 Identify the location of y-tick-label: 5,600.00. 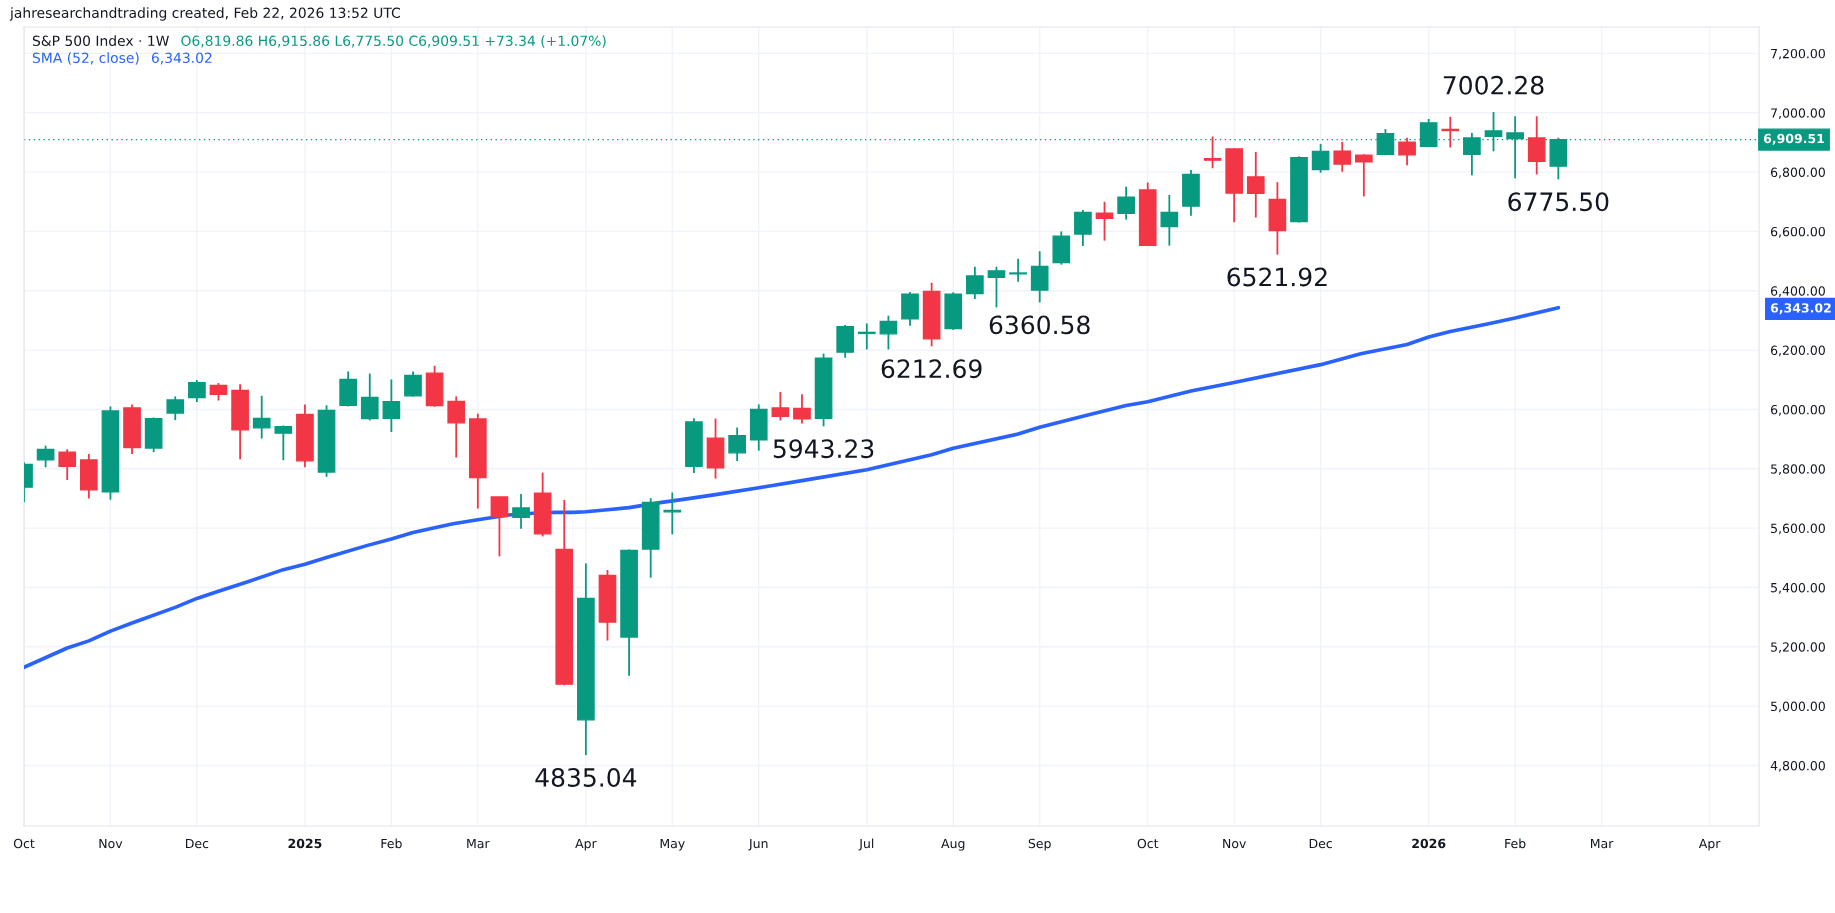
(1798, 529).